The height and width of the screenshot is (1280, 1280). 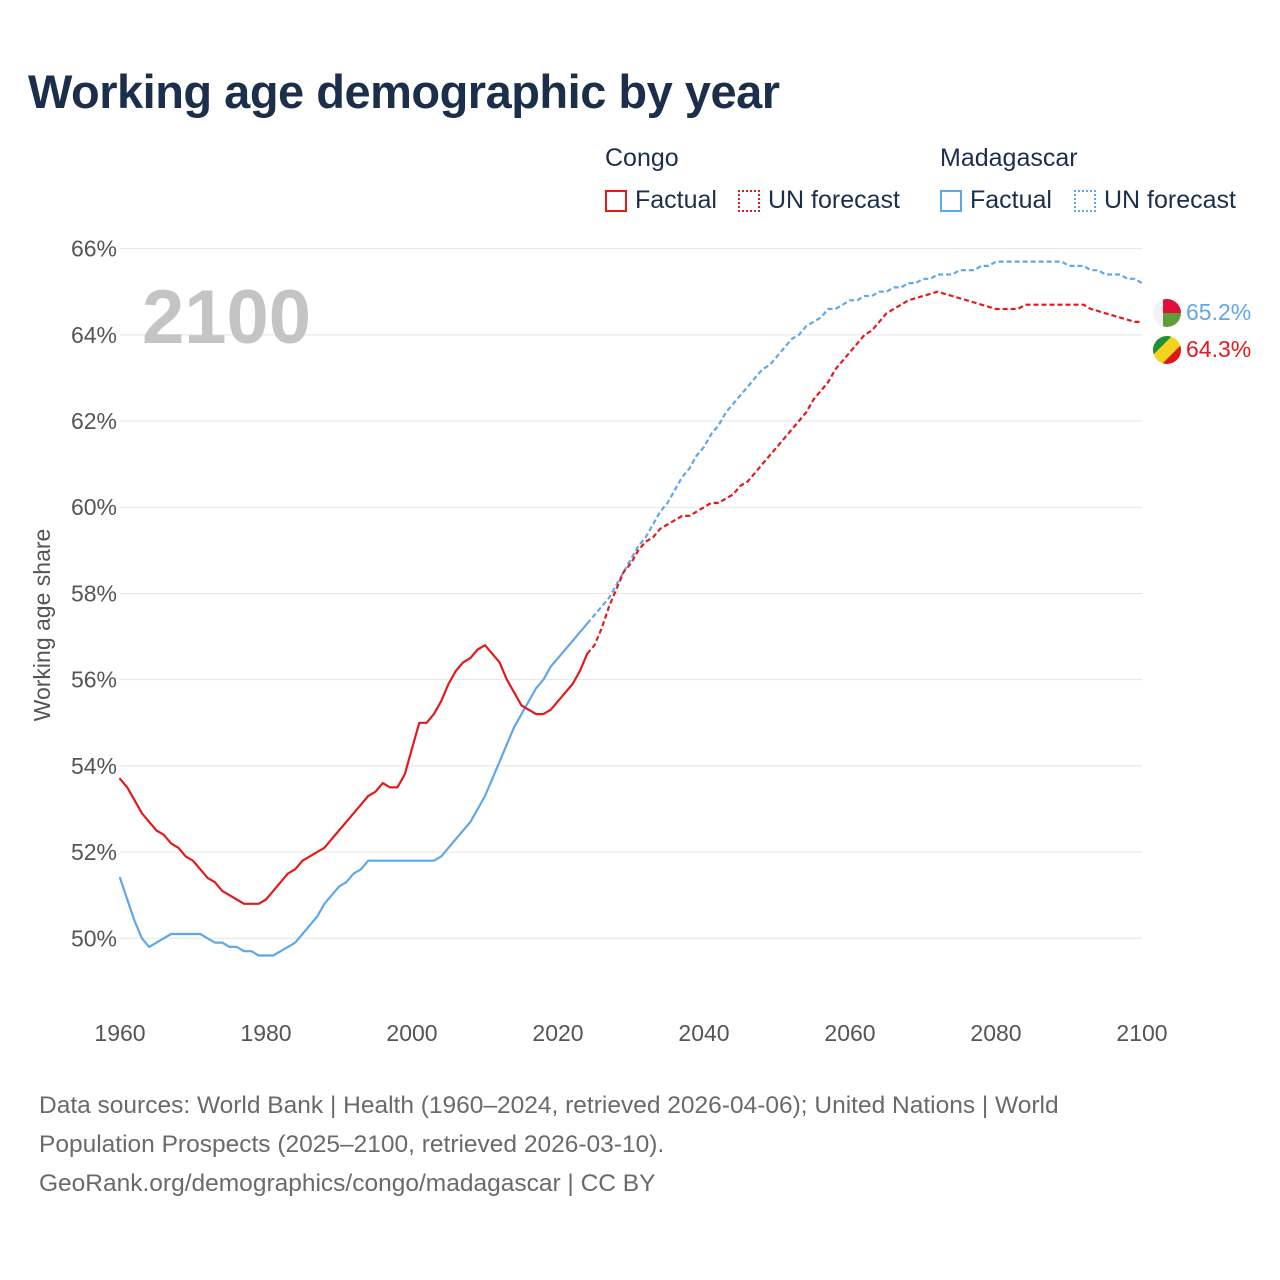 What do you see at coordinates (630, 1033) in the screenshot?
I see `x-axis: 1960 1980 2000 2020 2040 2060 2080 2100` at bounding box center [630, 1033].